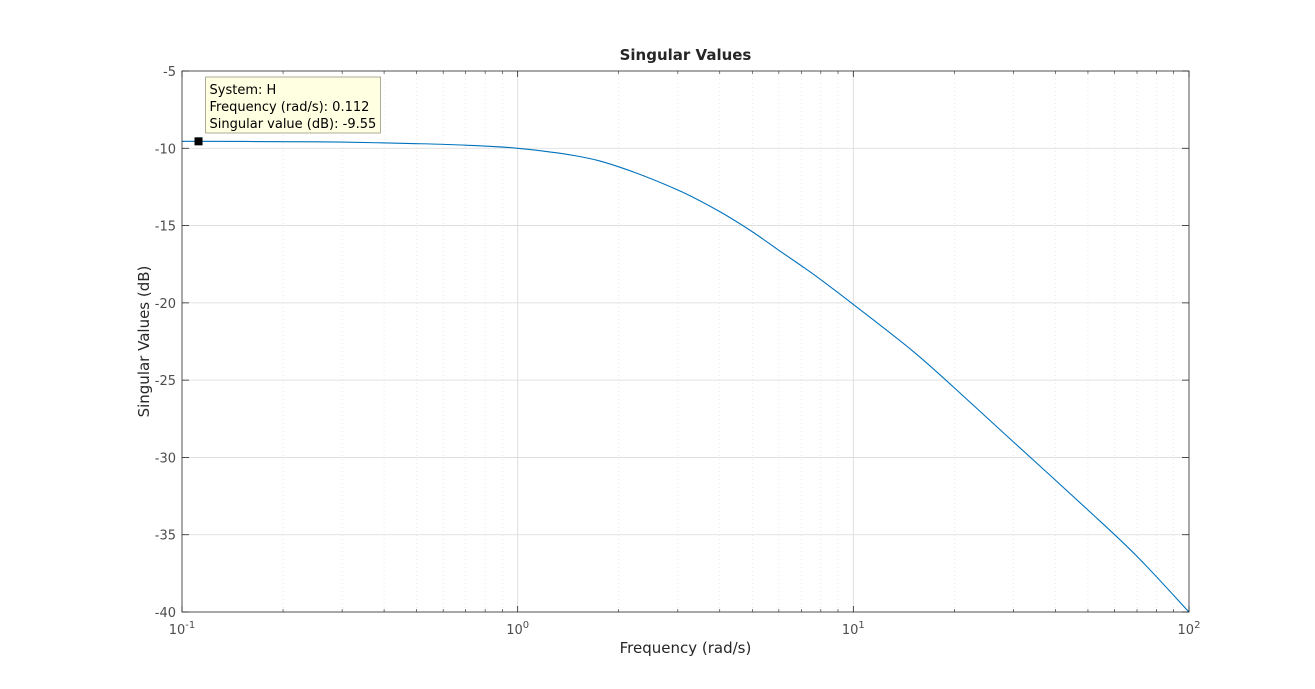 This screenshot has height=689, width=1315. I want to click on y-tick-label: -20, so click(165, 304).